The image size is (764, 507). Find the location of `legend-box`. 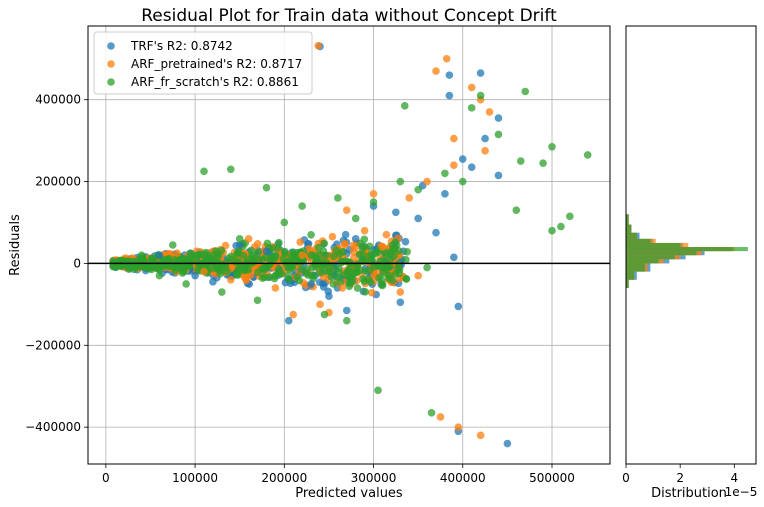

legend-box is located at coordinates (203, 63).